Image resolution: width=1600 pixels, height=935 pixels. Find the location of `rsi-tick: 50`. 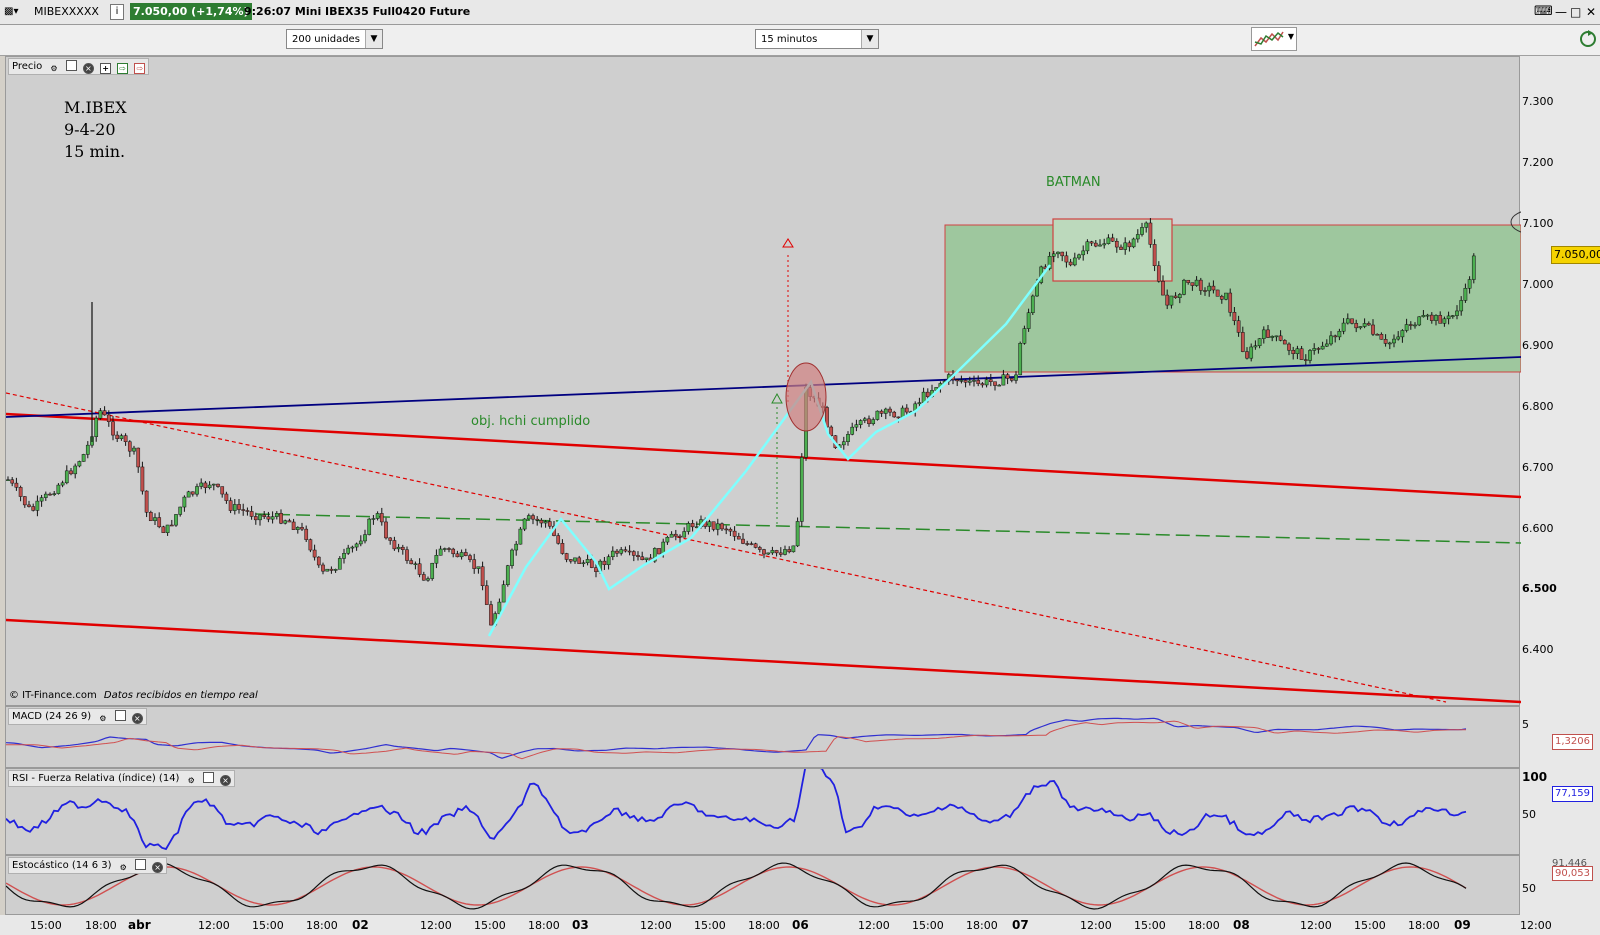

rsi-tick: 50 is located at coordinates (1529, 814).